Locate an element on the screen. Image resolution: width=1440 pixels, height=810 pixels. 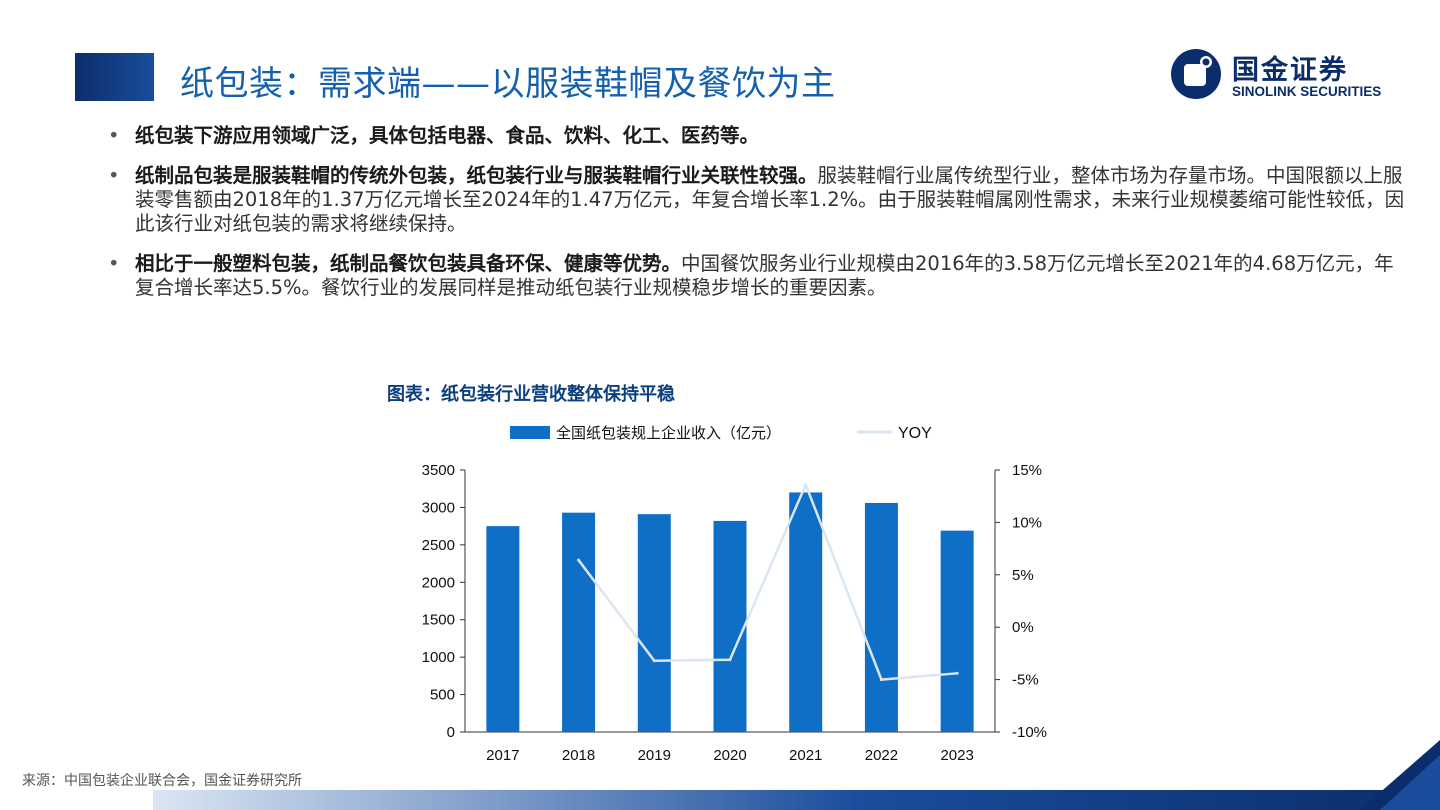
y-left-tick-label: 1000 is located at coordinates (438, 657).